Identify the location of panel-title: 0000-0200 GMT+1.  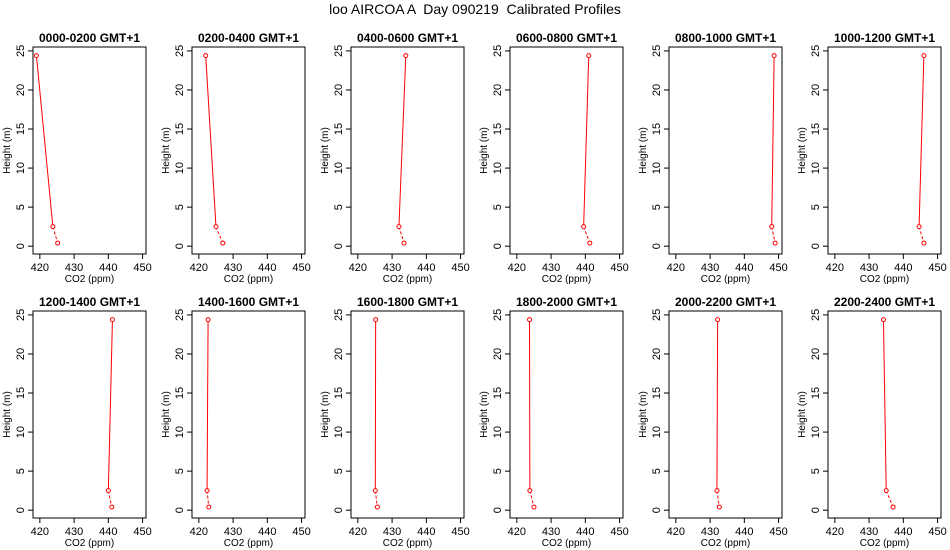
(89, 38).